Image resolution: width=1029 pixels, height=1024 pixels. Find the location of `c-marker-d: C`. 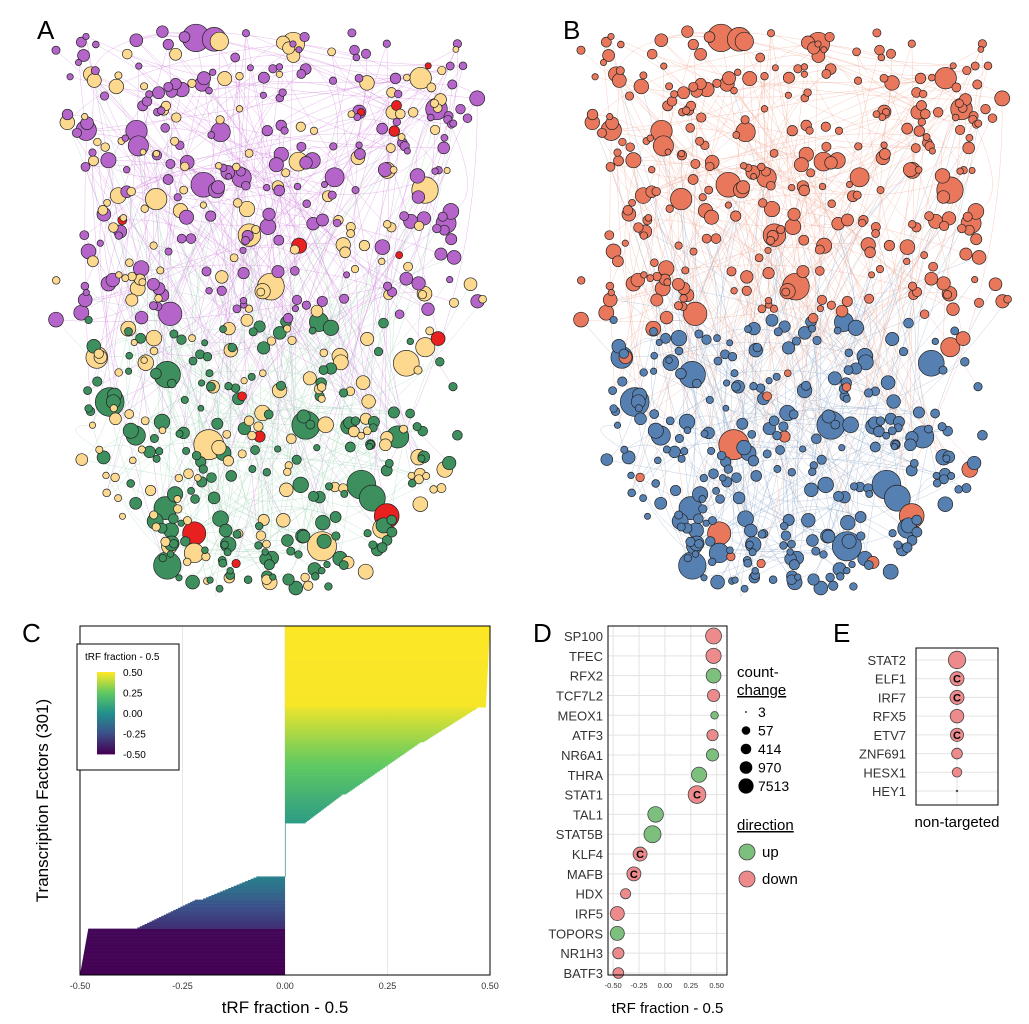

c-marker-d: C is located at coordinates (640, 855).